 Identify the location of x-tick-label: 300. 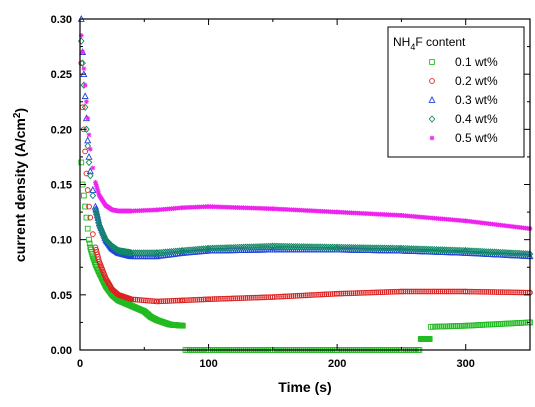
(466, 364).